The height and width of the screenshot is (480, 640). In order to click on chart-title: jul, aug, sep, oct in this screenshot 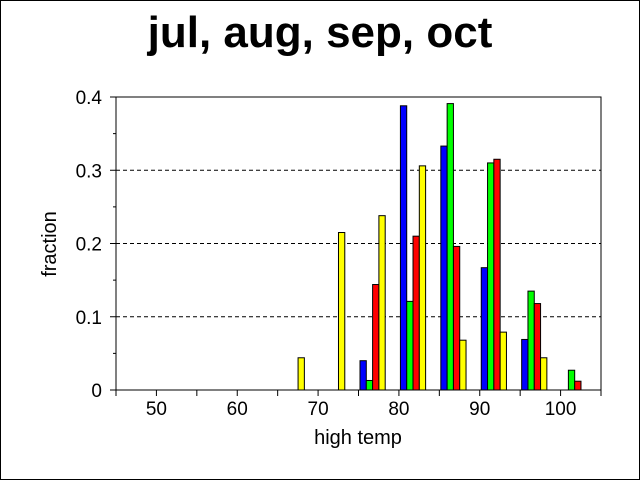, I will do `click(320, 32)`.